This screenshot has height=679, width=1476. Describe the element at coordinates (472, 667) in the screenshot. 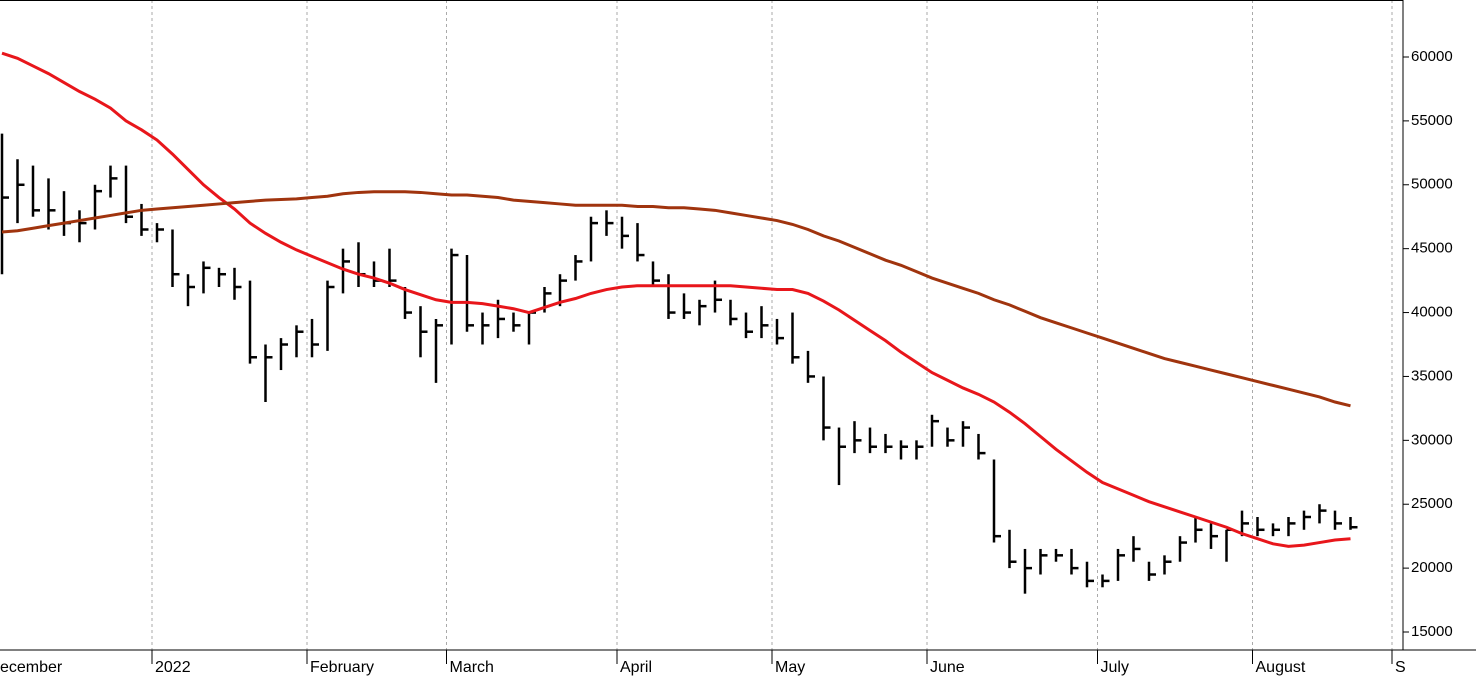

I see `x-tick-label: March` at that location.